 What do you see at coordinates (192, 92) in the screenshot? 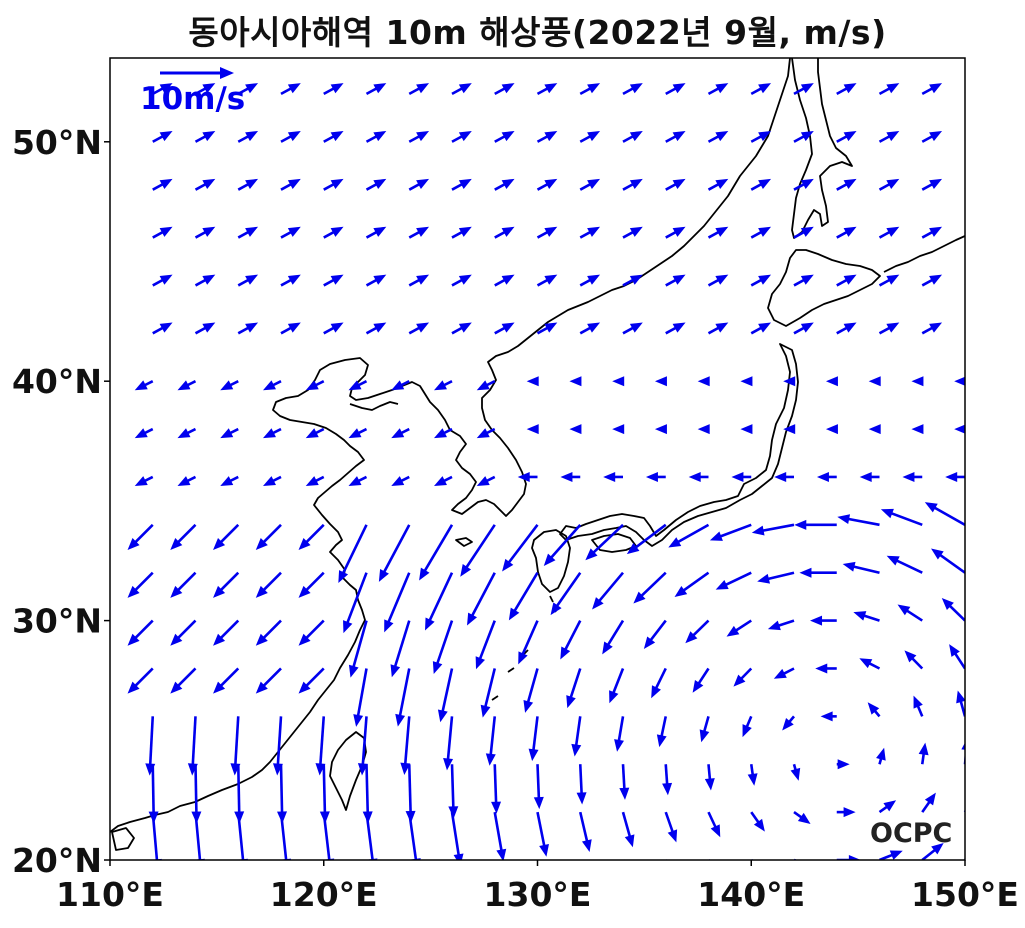
I see `scale-arrow: 10m/s` at bounding box center [192, 92].